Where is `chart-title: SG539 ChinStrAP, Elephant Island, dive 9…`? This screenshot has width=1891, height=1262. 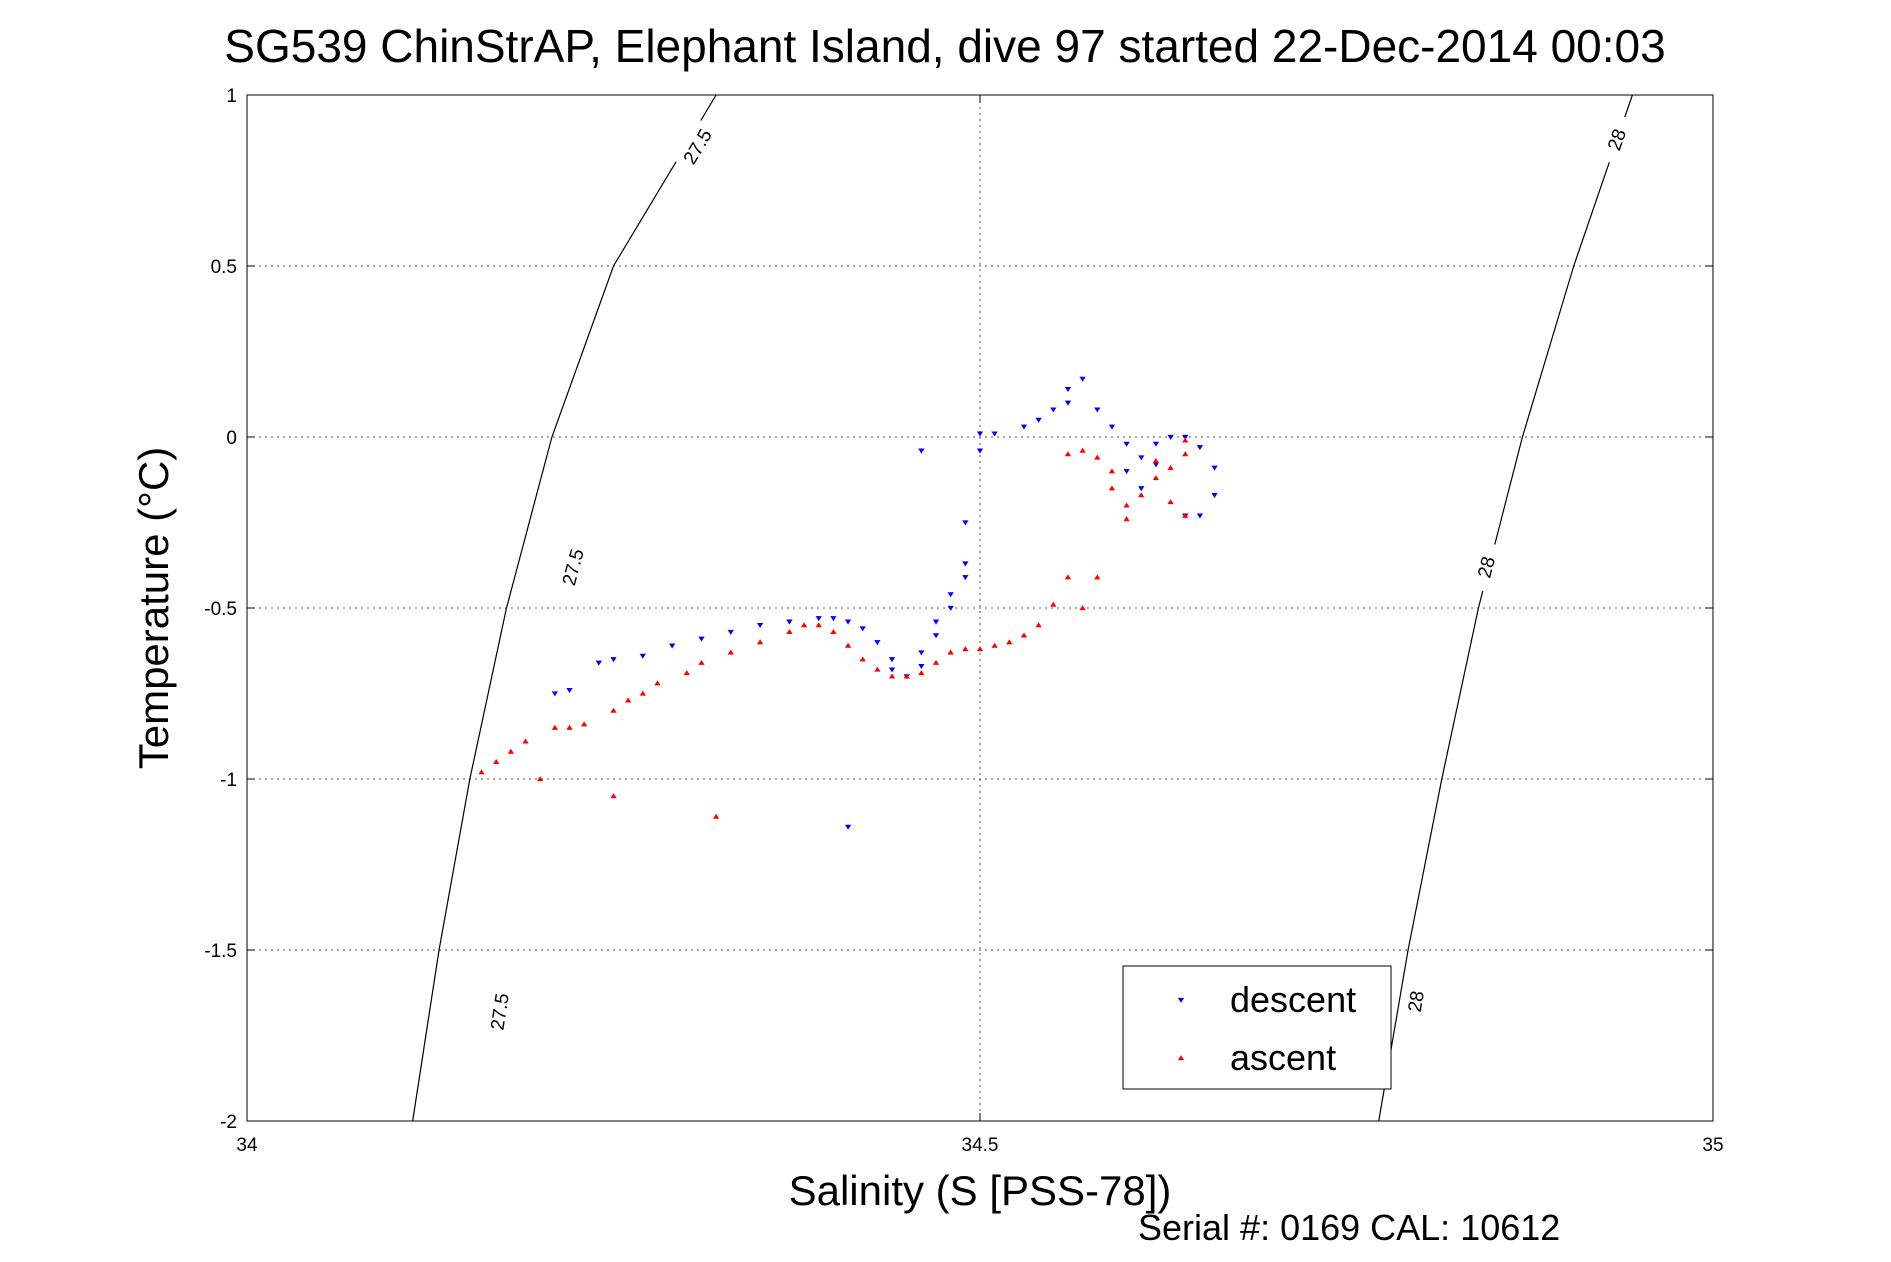 chart-title: SG539 ChinStrAP, Elephant Island, dive 9… is located at coordinates (944, 46).